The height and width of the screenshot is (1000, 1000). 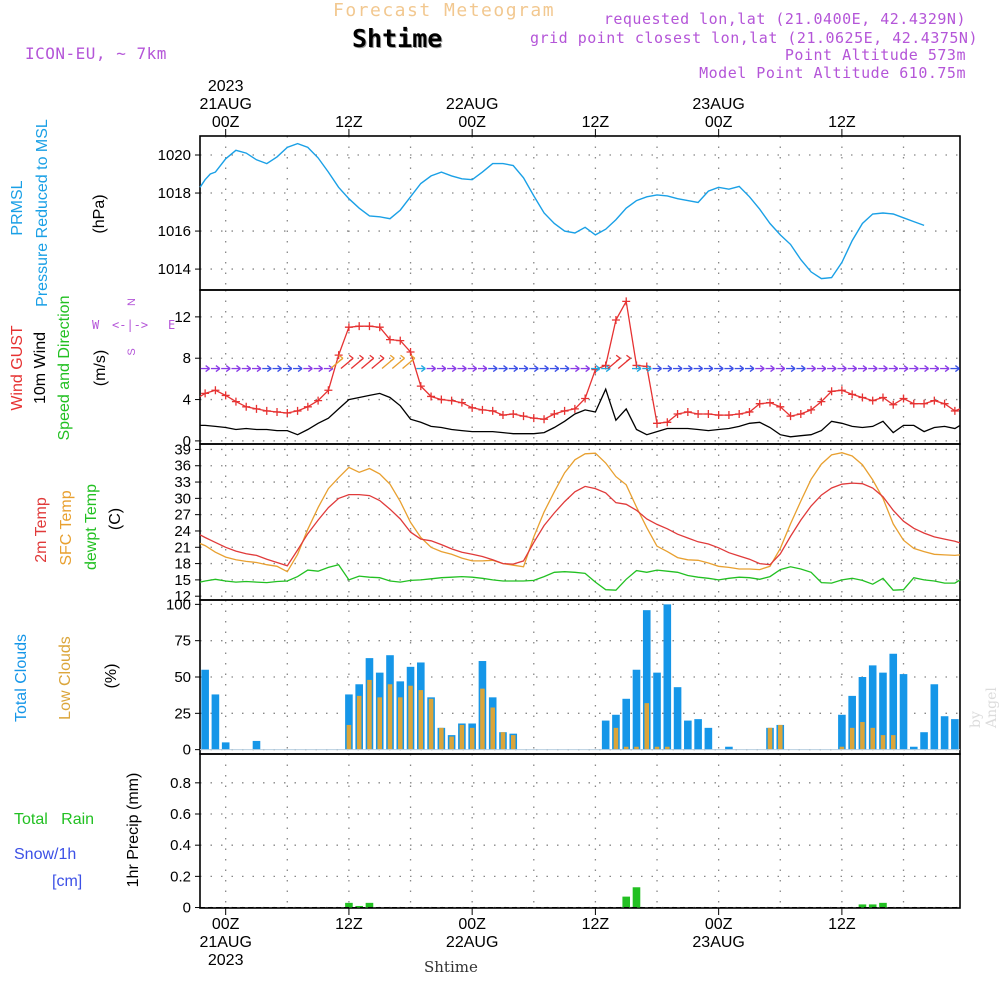 What do you see at coordinates (187, 441) in the screenshot?
I see `y-tick-label: 0` at bounding box center [187, 441].